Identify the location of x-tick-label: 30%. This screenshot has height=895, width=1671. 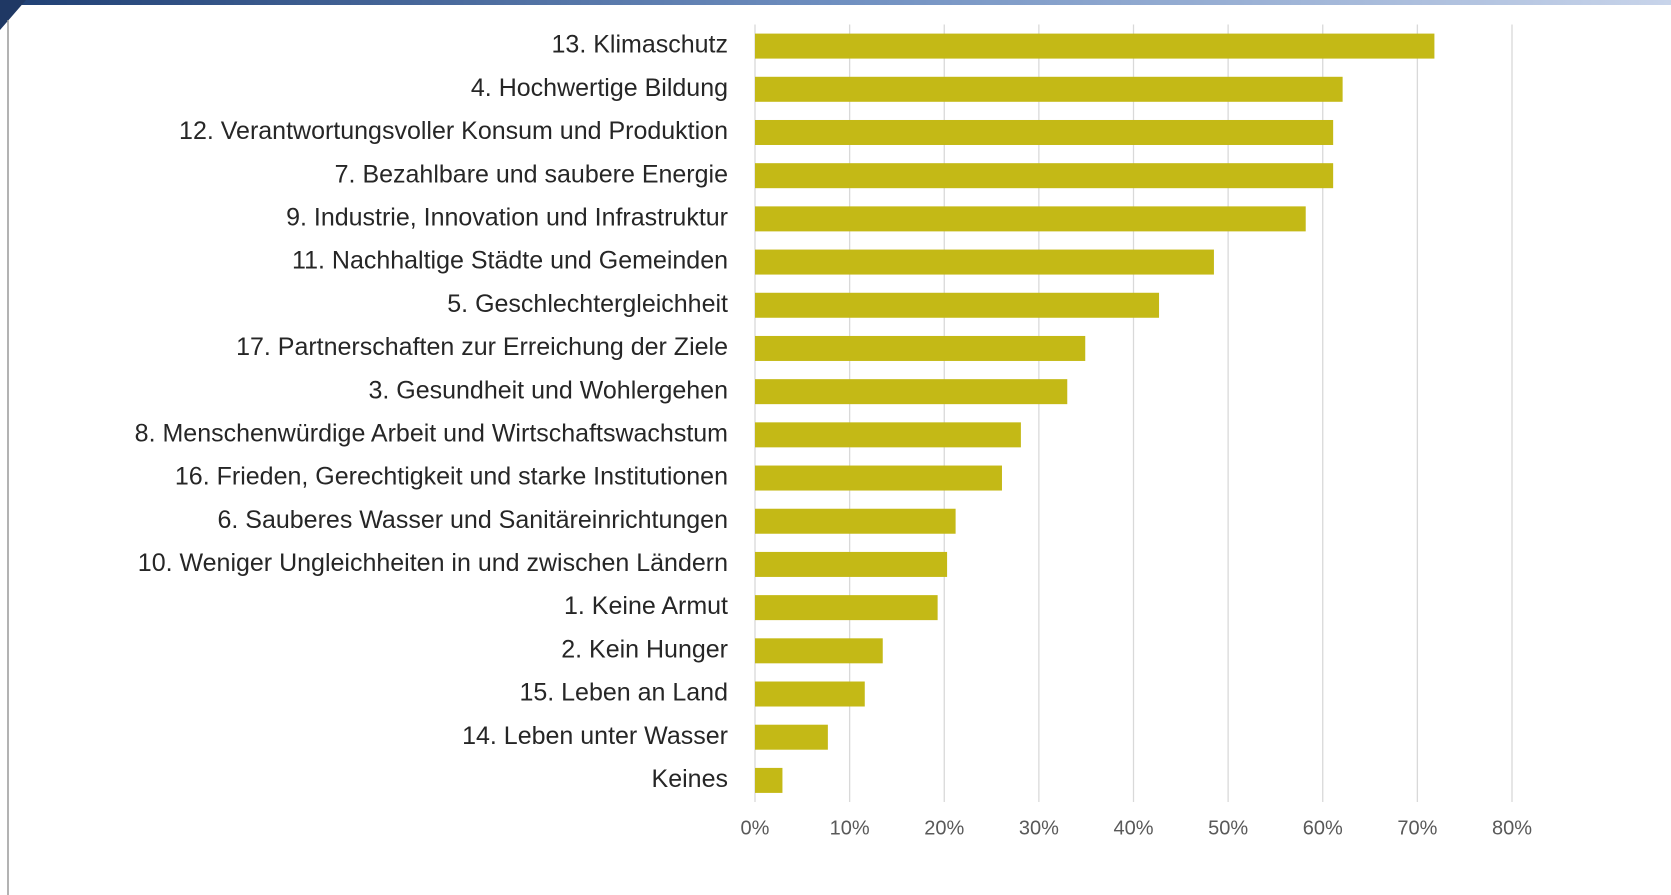
(1039, 828).